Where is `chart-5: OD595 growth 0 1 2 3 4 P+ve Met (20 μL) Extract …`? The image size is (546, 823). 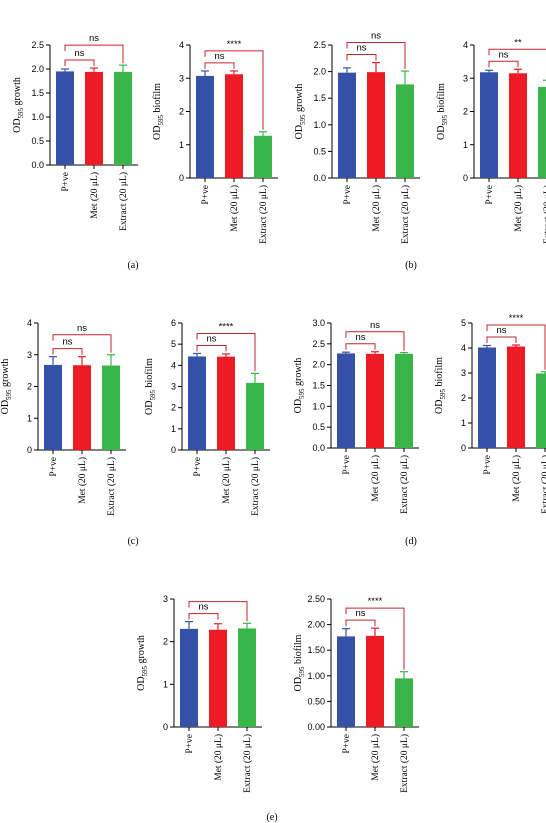
chart-5: OD595 growth 0 1 2 3 4 P+ve Met (20 μL) Extract … is located at coordinates (63, 417).